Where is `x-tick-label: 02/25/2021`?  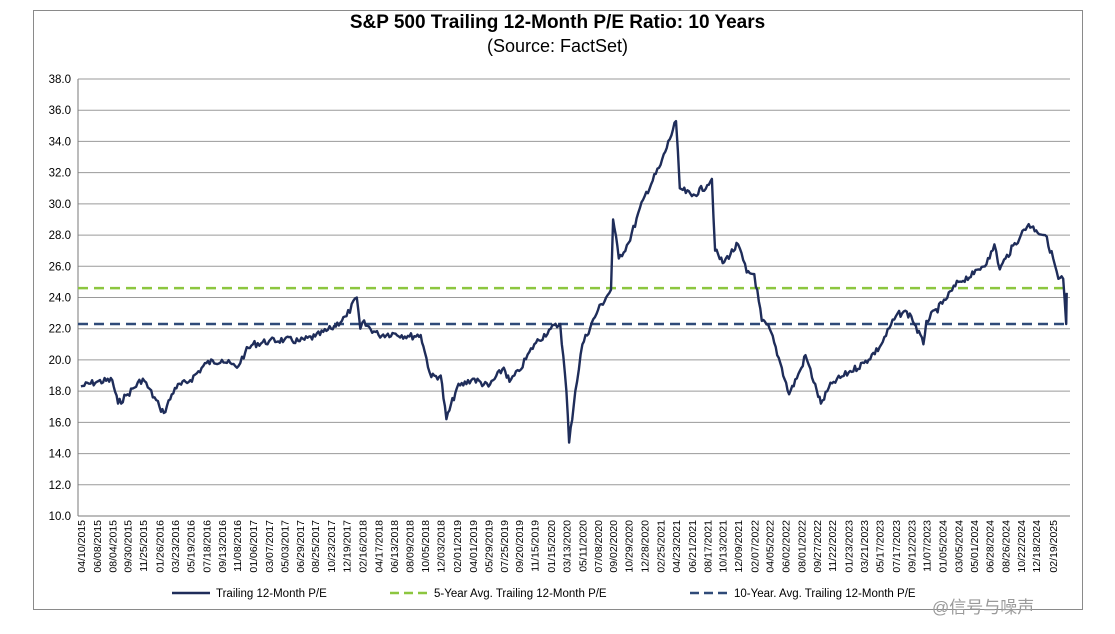
x-tick-label: 02/25/2021 is located at coordinates (662, 546).